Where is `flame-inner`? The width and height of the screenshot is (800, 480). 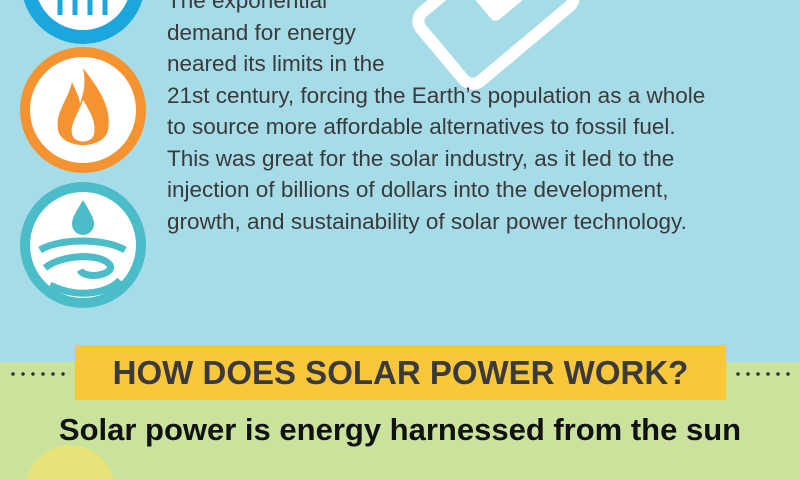 flame-inner is located at coordinates (83, 121).